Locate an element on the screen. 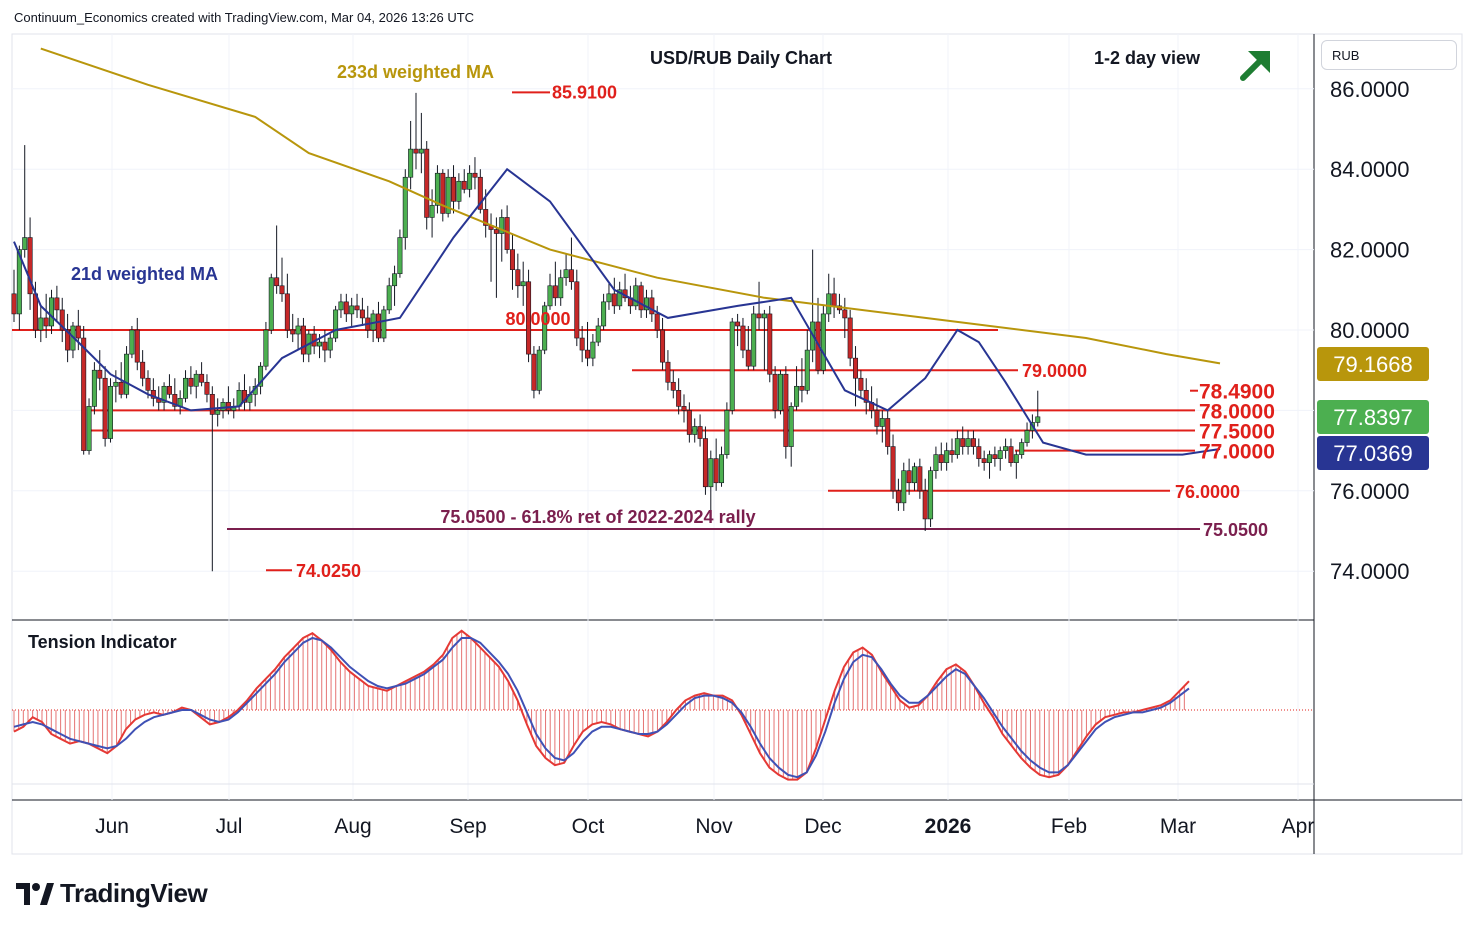  time-tick-label: Mar is located at coordinates (1178, 826).